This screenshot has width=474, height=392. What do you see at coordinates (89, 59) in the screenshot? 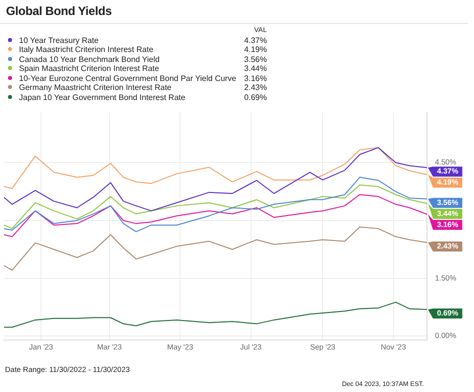
I see `legend-label: Canada 10 Year Benchmark Bond Yield` at bounding box center [89, 59].